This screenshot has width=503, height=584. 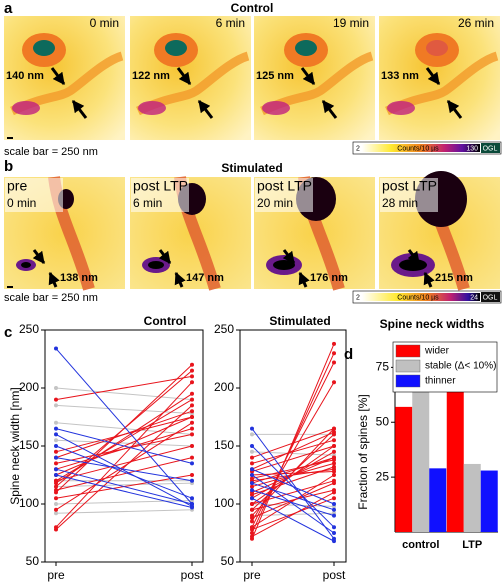 I want to click on legend-swatch, so click(x=408, y=366).